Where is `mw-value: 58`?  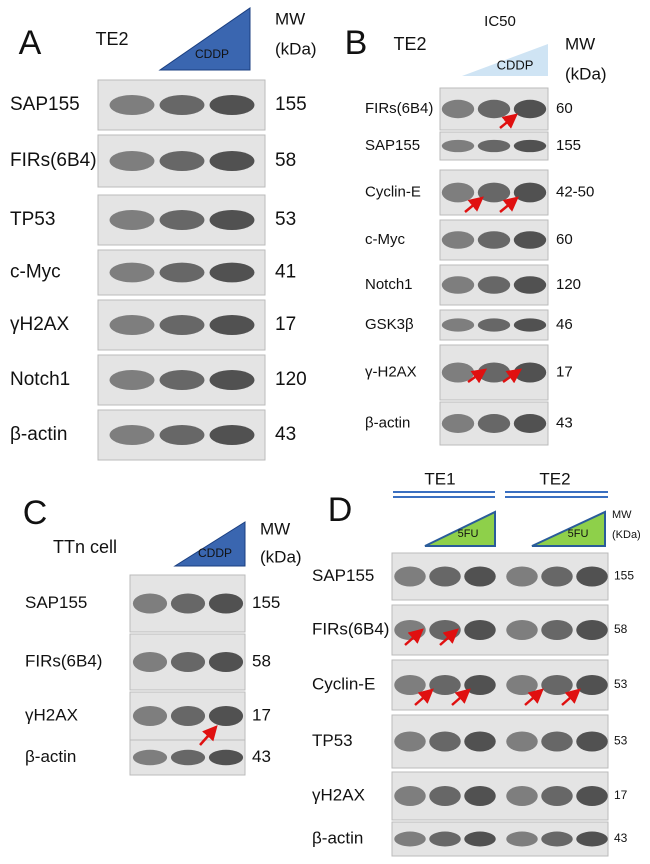
mw-value: 58 is located at coordinates (285, 160).